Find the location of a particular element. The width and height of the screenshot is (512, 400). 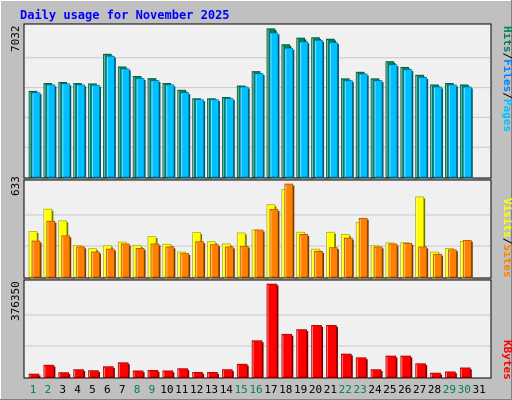

x-tick-label: 1 is located at coordinates (33, 389).